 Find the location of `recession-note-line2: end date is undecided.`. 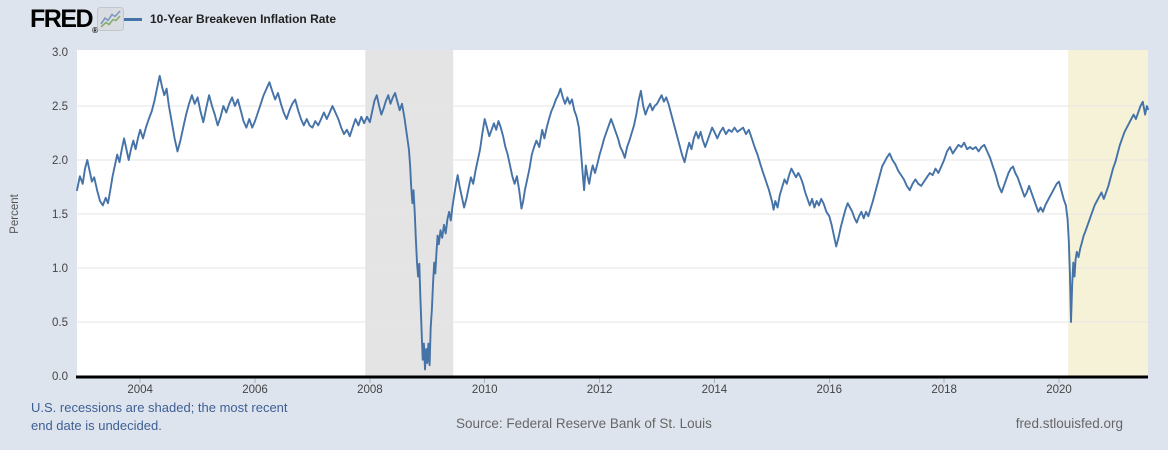

recession-note-line2: end date is undecided. is located at coordinates (96, 425).